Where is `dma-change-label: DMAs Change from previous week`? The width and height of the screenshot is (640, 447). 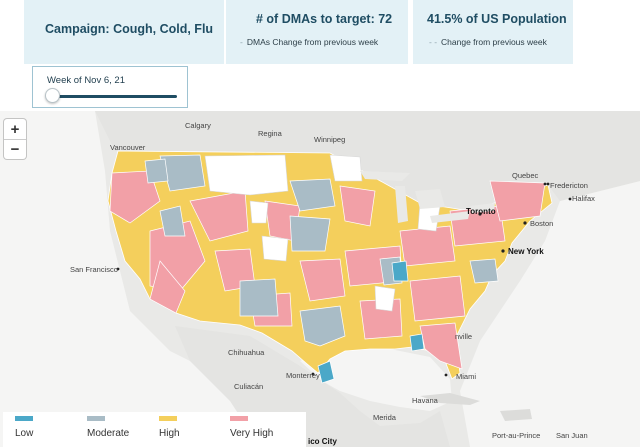 dma-change-label: DMAs Change from previous week is located at coordinates (312, 42).